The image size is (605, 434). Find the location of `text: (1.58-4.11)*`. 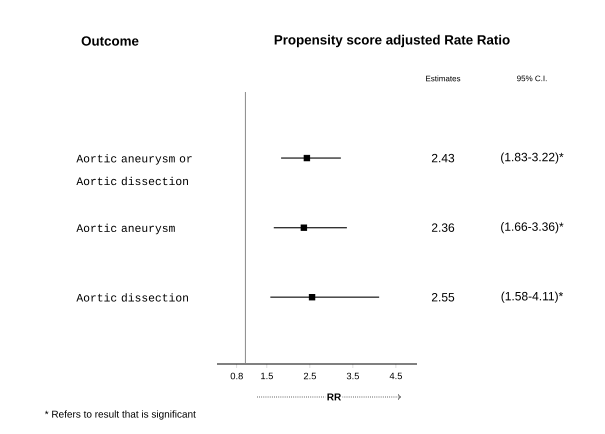

text: (1.58-4.11)* is located at coordinates (533, 297).